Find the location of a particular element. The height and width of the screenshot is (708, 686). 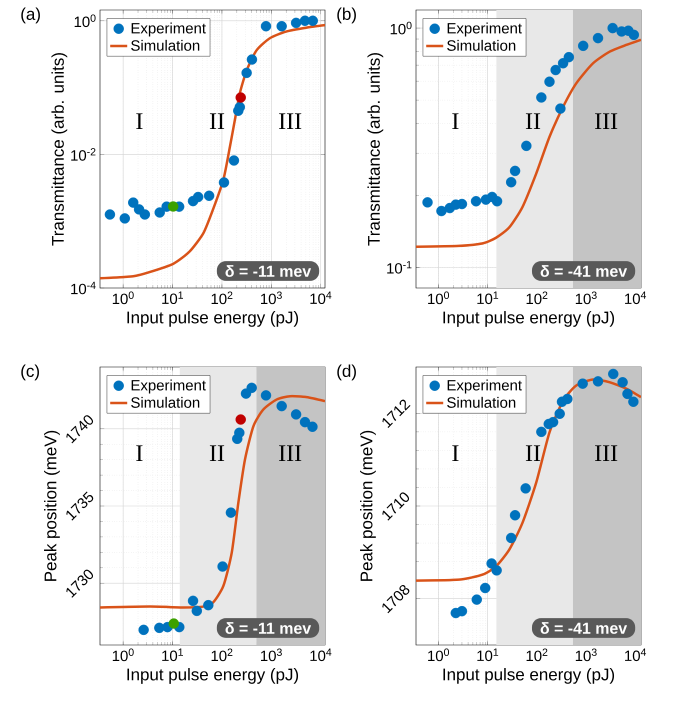

chart-title: (b) is located at coordinates (346, 16).